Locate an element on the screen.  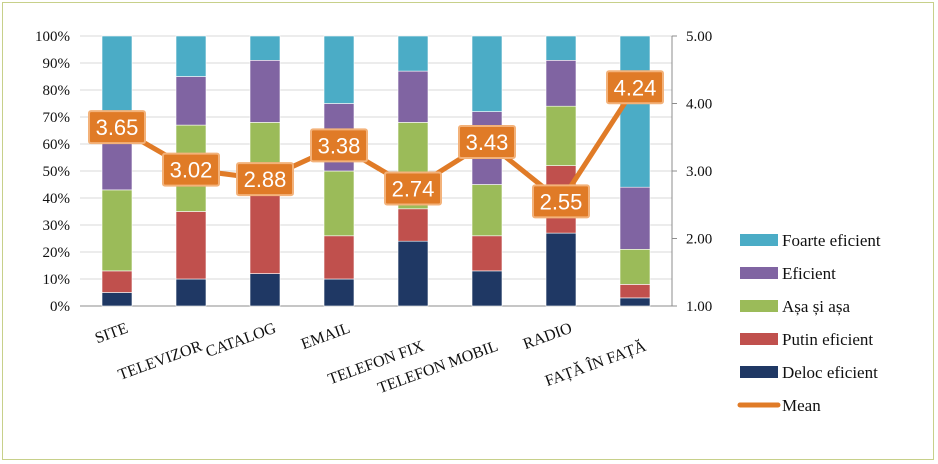
mean-label: 2.55 is located at coordinates (561, 201).